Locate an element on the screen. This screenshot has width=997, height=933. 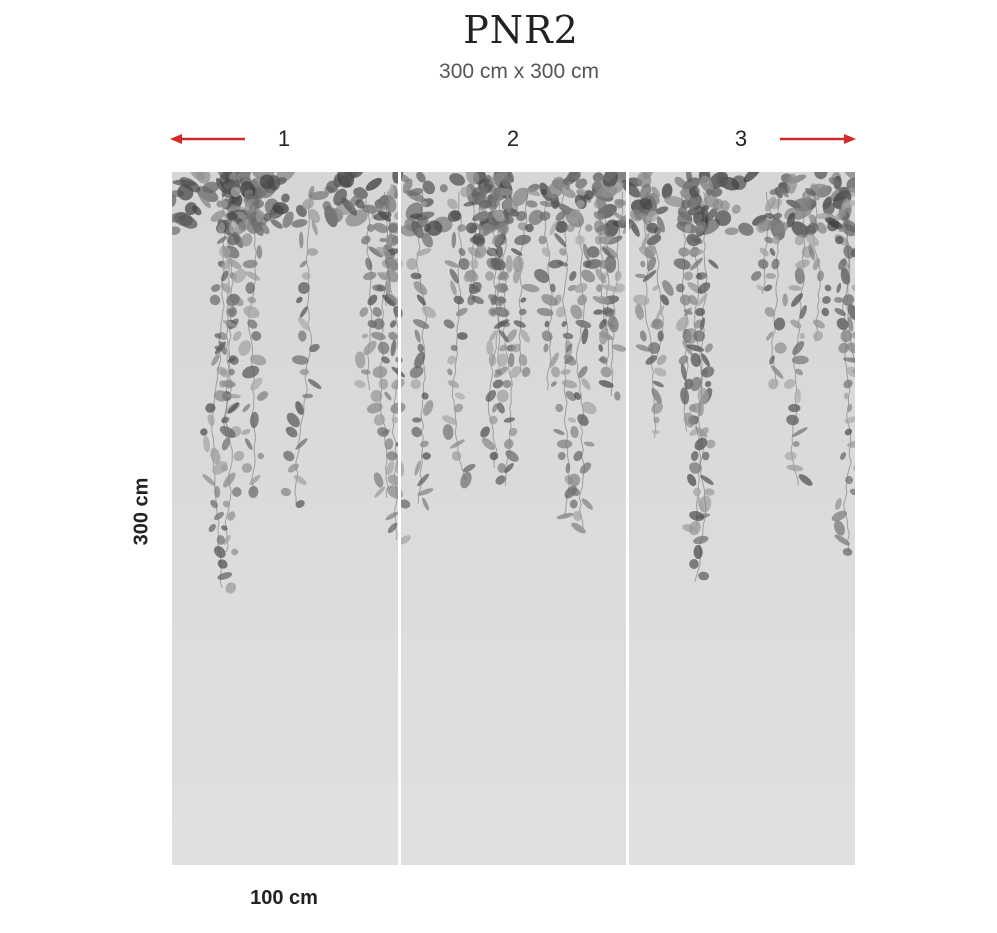
panel-number-3: 3 is located at coordinates (741, 138).